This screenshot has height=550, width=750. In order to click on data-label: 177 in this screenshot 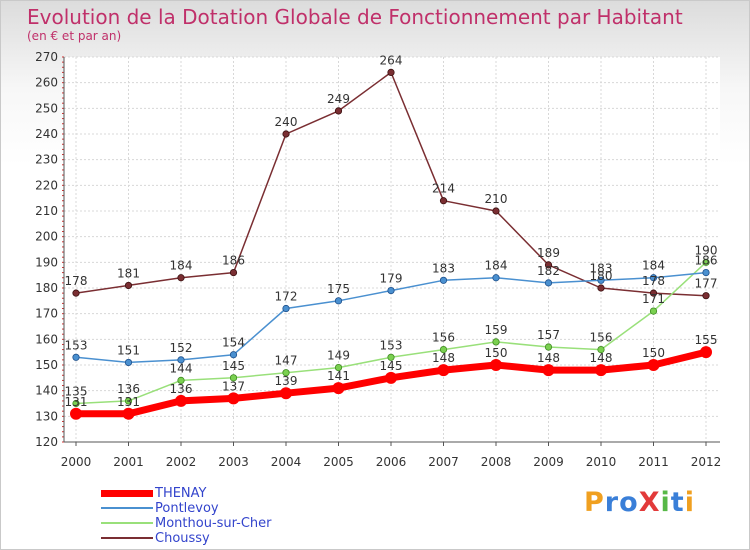, I will do `click(706, 284)`.